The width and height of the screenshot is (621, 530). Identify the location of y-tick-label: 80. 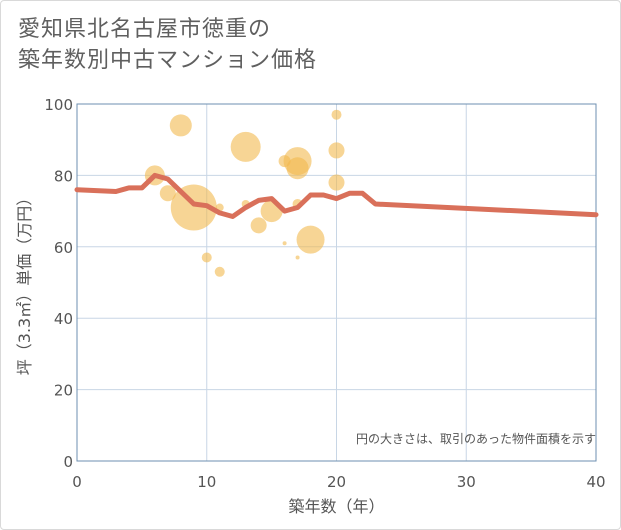
(63, 176).